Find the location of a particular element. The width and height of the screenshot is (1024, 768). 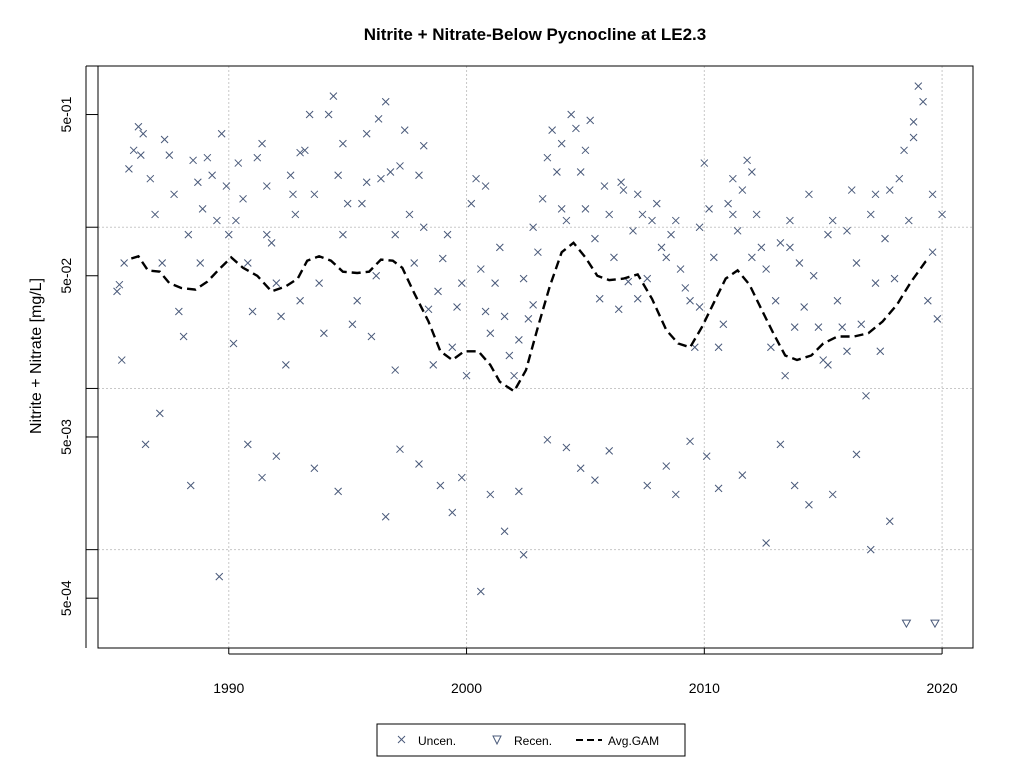

legend-box is located at coordinates (531, 740).